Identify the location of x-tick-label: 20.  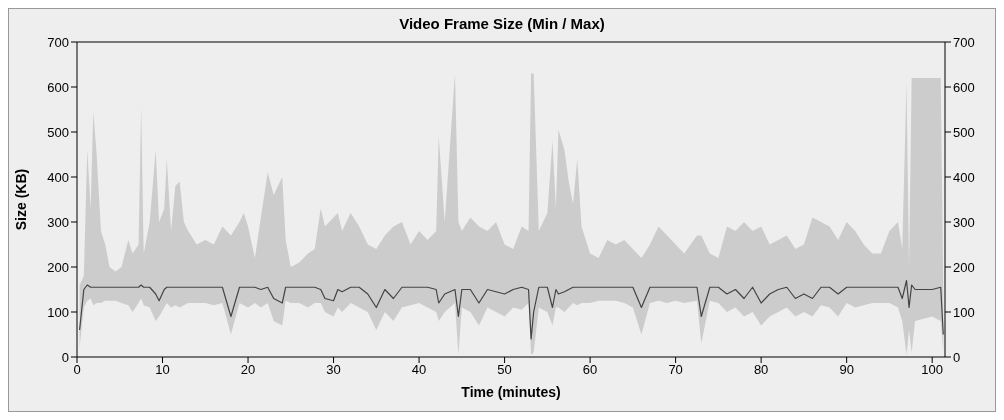
(248, 370).